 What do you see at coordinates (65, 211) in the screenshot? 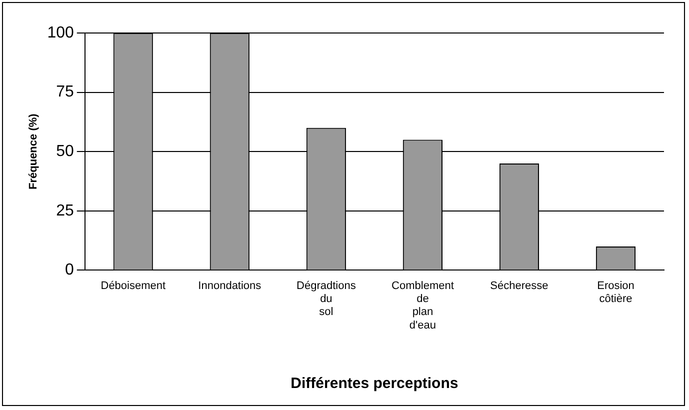
I see `y-tick-label: 25` at bounding box center [65, 211].